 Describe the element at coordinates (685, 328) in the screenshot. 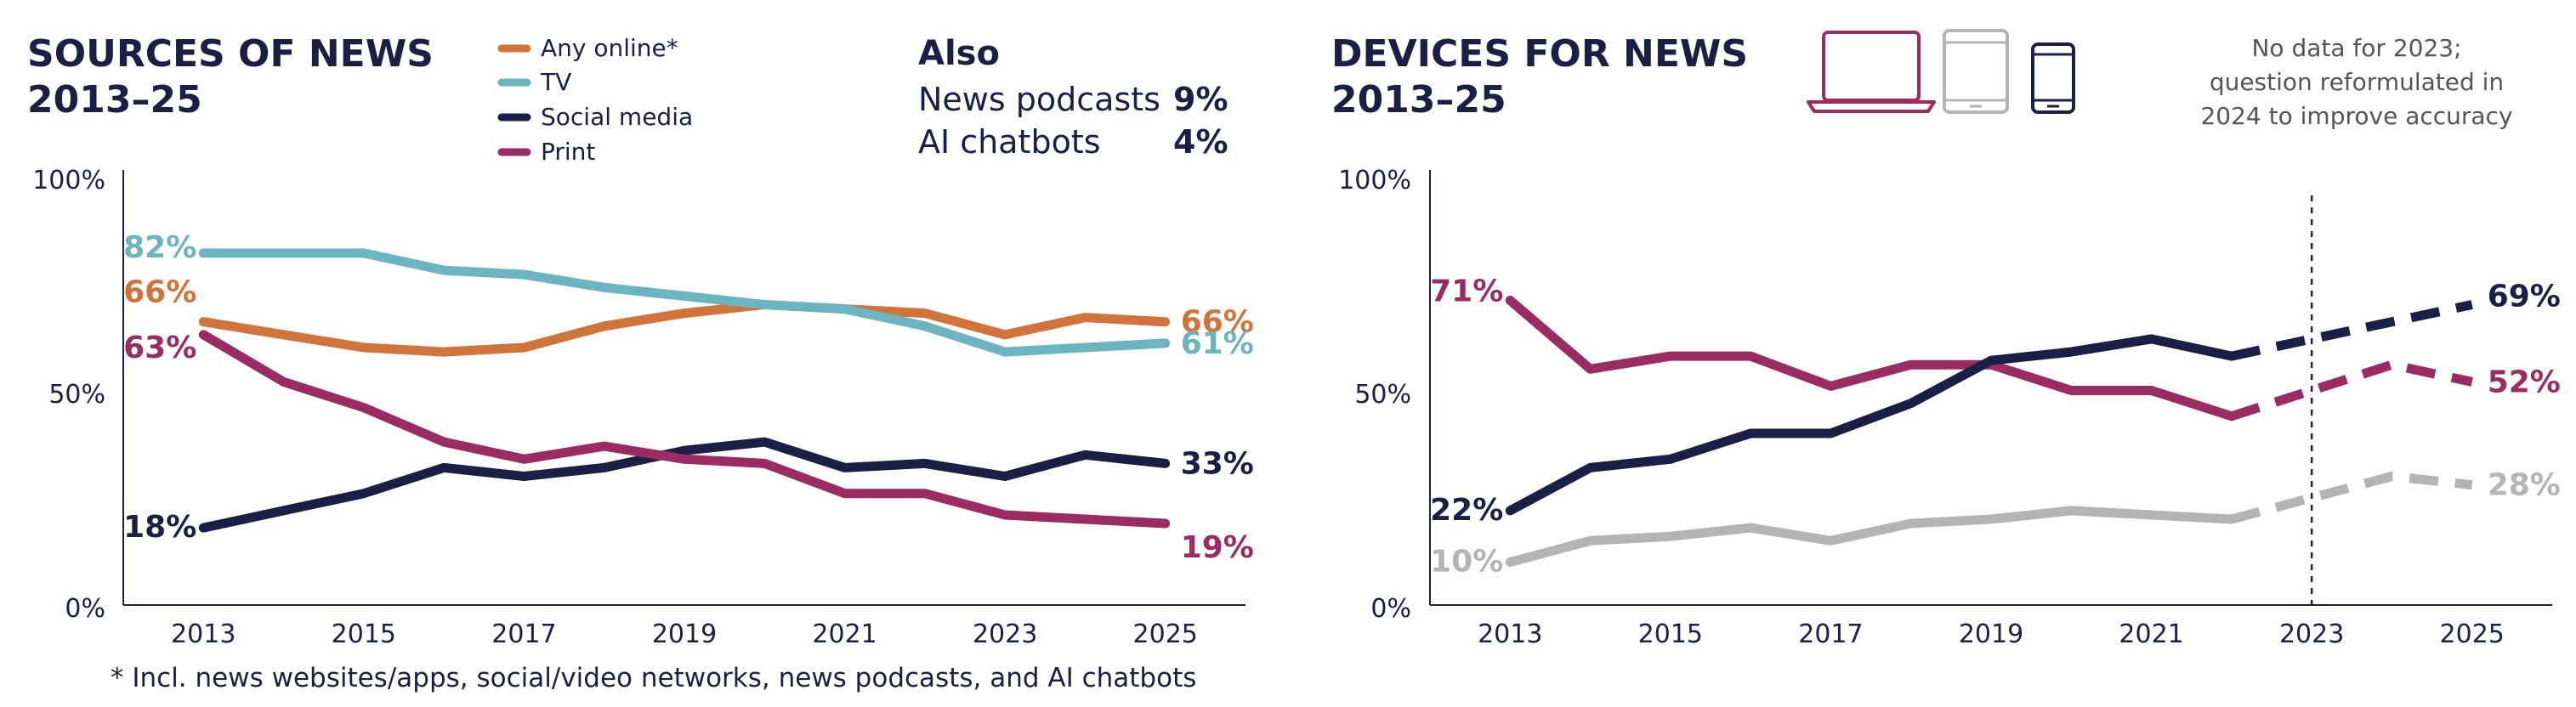

I see `series-line-any-online` at that location.